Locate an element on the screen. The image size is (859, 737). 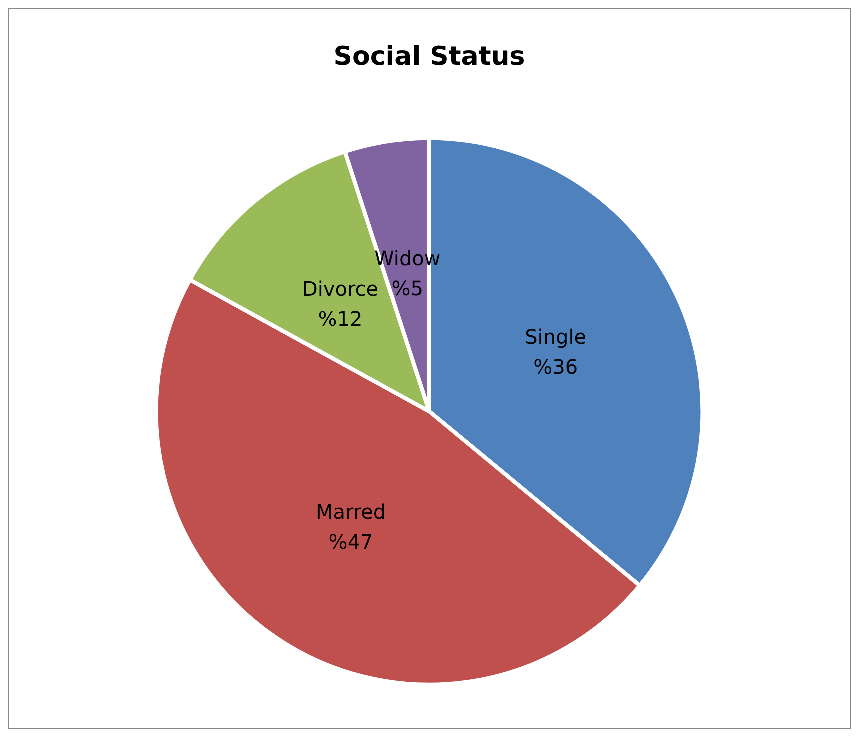
data-label: %5 is located at coordinates (408, 288).